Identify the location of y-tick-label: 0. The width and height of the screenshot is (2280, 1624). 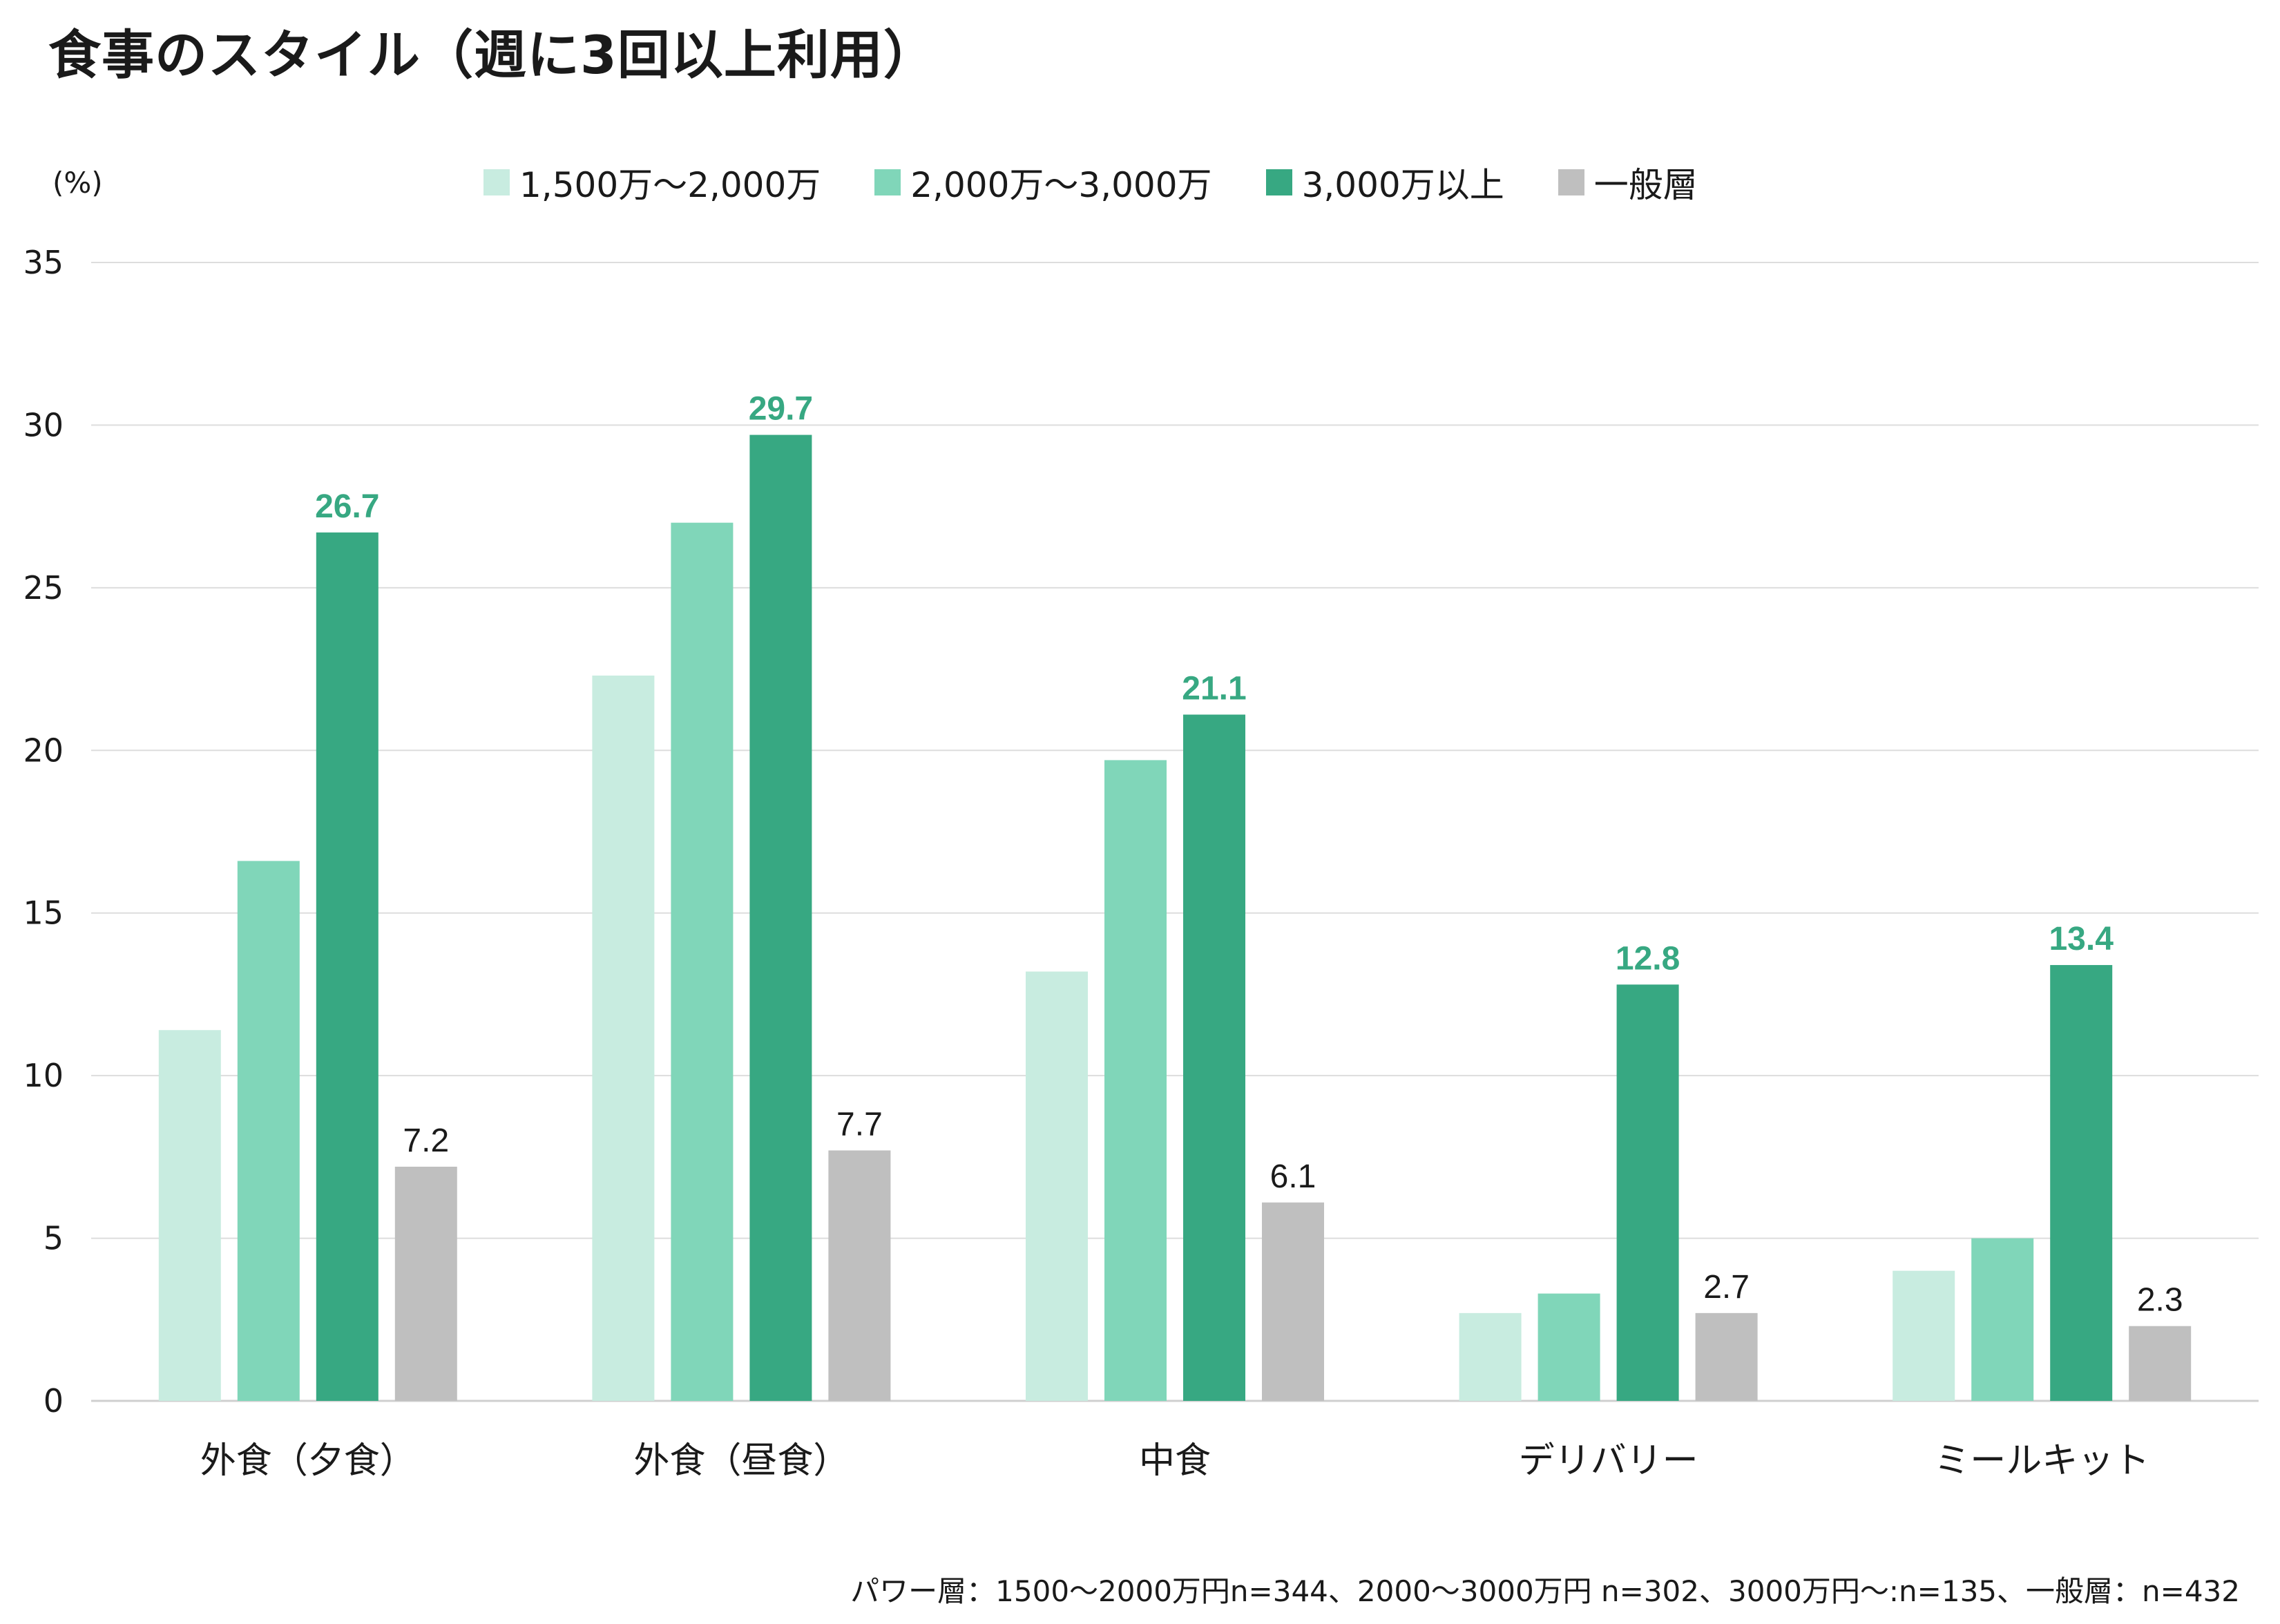
(54, 1401).